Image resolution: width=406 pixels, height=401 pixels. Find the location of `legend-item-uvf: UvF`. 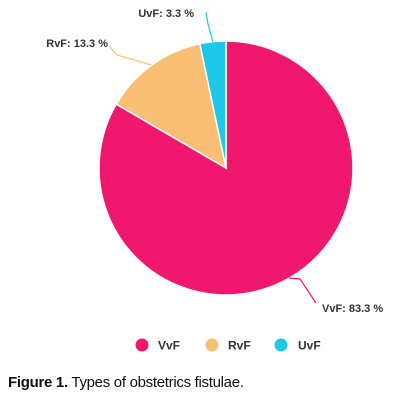

legend-item-uvf: UvF is located at coordinates (297, 345).